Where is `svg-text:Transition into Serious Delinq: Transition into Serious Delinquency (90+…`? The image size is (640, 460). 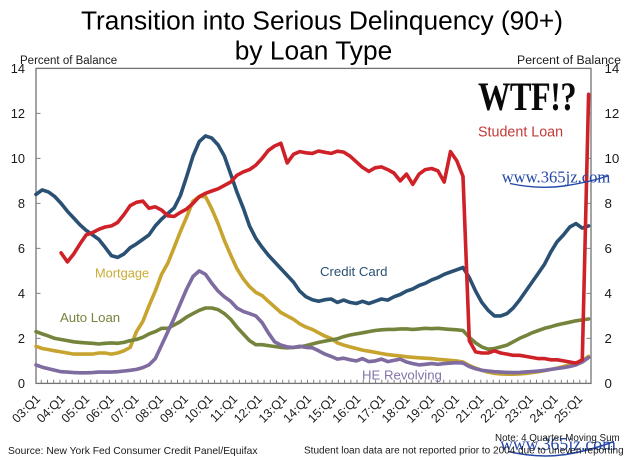
svg-text:Transition into Serious Delinq: Transition into Serious Delinquency (90+… is located at coordinates (322, 21).